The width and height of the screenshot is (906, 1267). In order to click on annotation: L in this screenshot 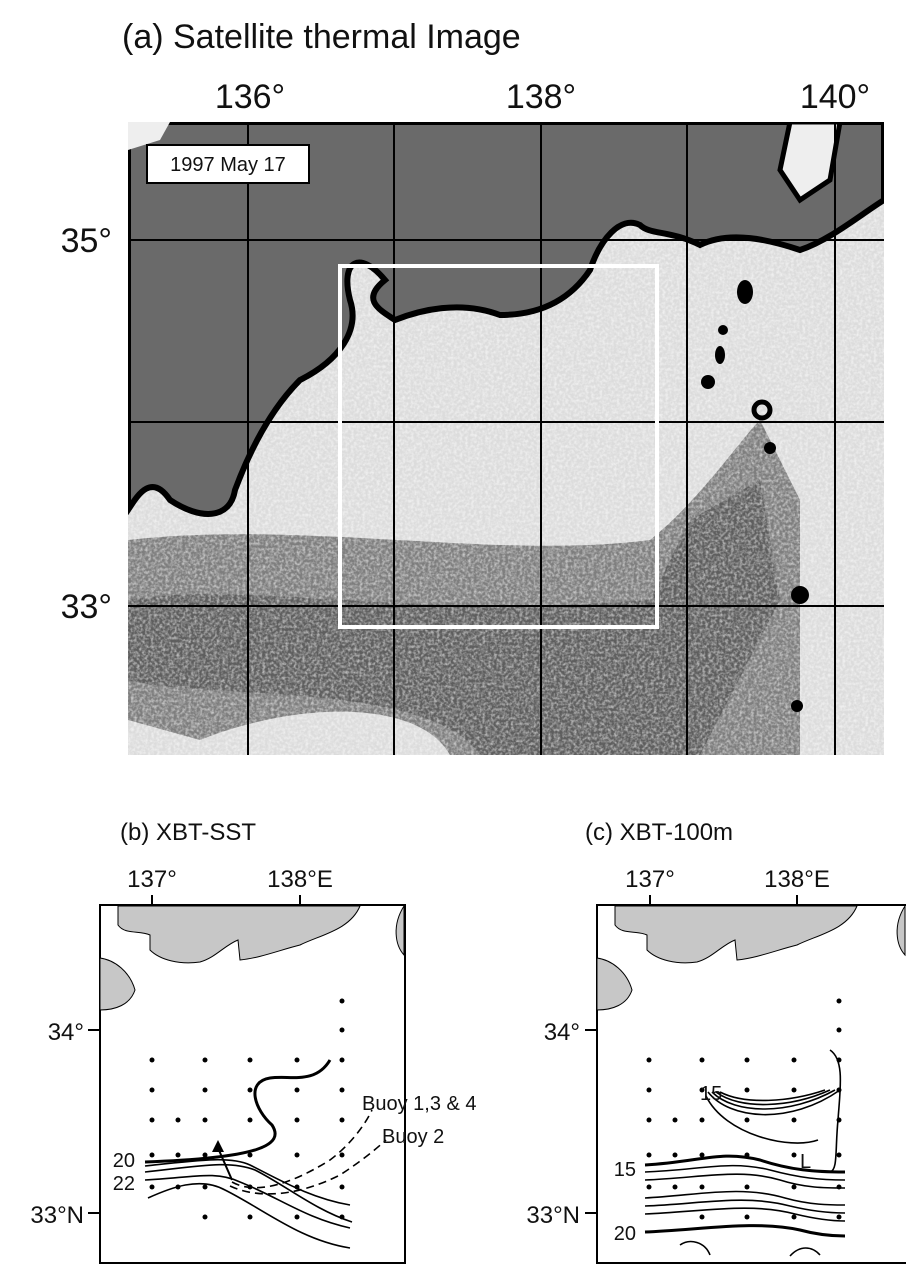, I will do `click(805, 1162)`.